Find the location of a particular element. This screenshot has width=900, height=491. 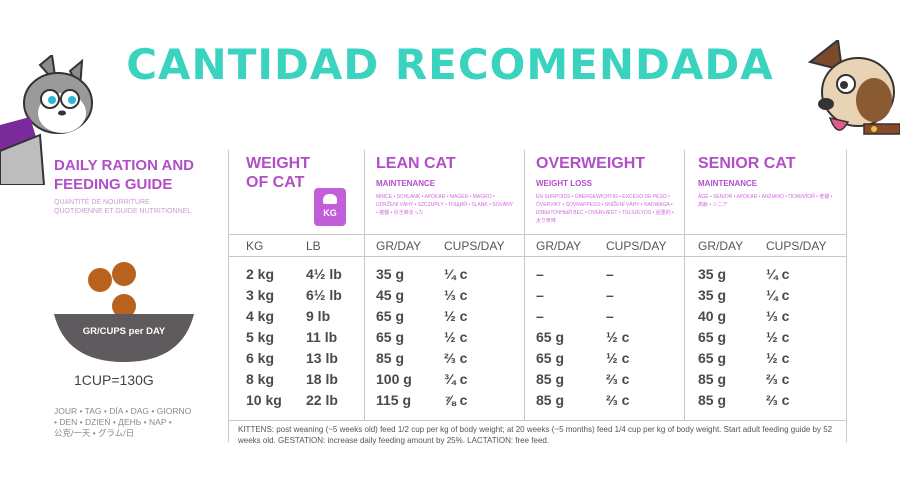

per-day-line1: JOUR • TAG • DÍA • DAG • GIORNO is located at coordinates (123, 411).